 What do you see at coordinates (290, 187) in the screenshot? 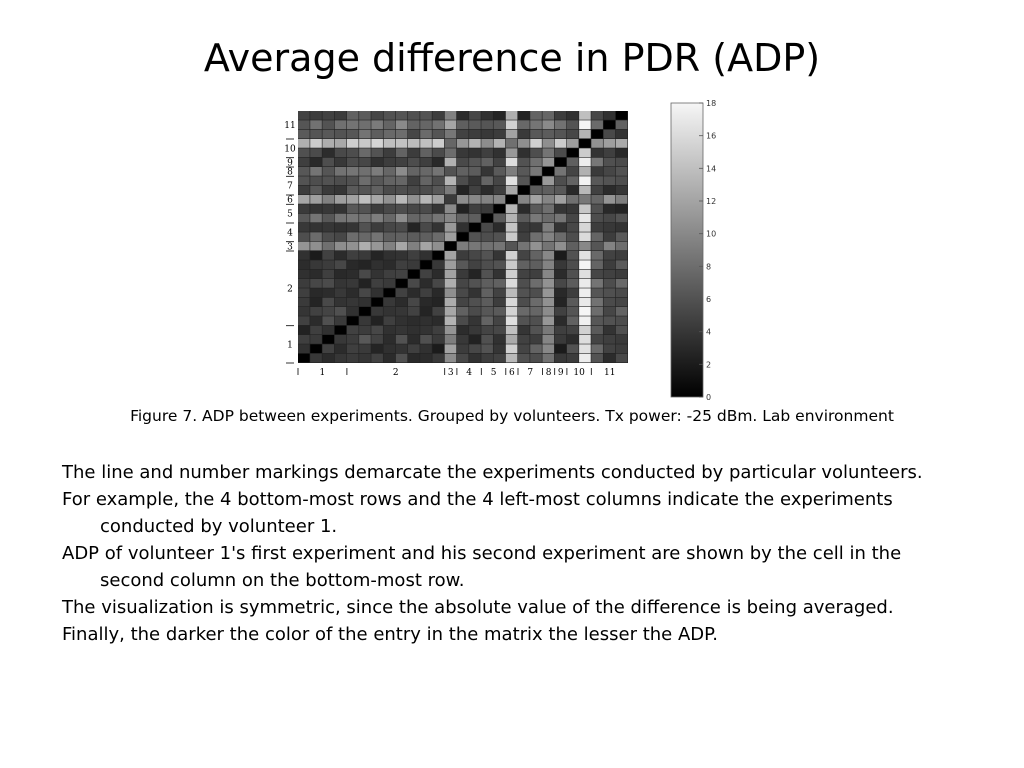
I see `volunteer-label: 7` at bounding box center [290, 187].